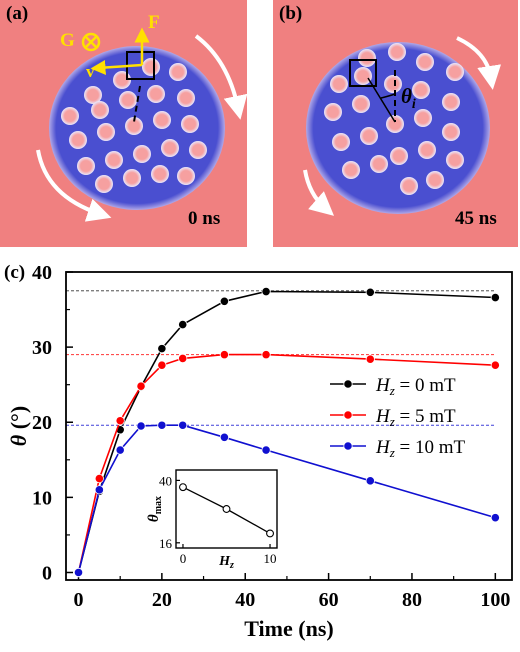 The image size is (520, 652). I want to click on velocity-label: v, so click(90, 71).